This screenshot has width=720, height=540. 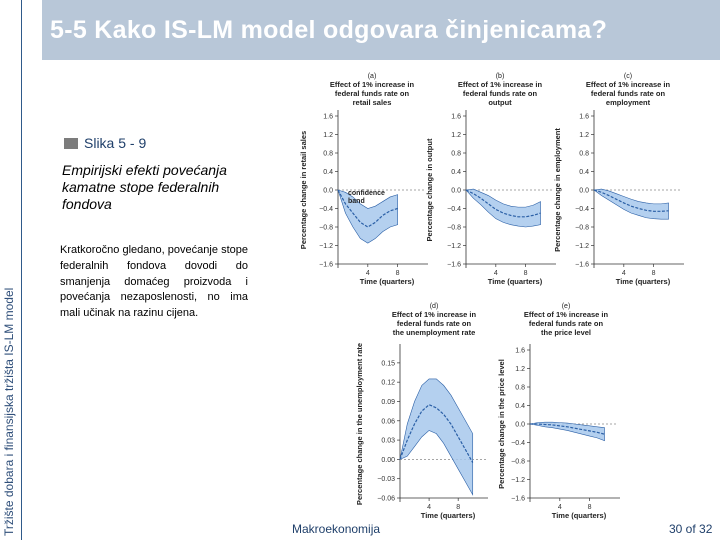 I want to click on y-tick-label: 0.09, so click(x=388, y=402).